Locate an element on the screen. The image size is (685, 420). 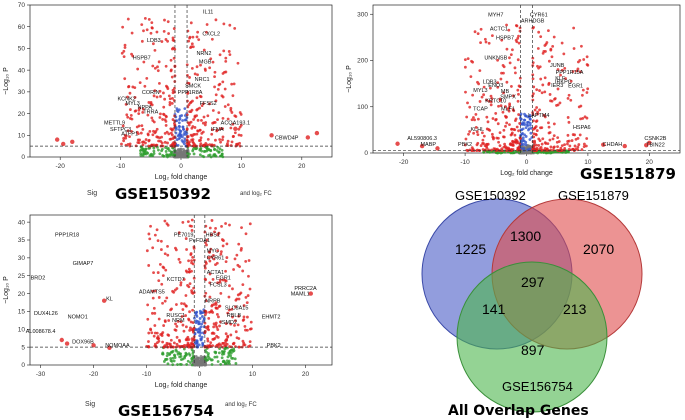
x-tick-label: -10 is located at coordinates (465, 162).